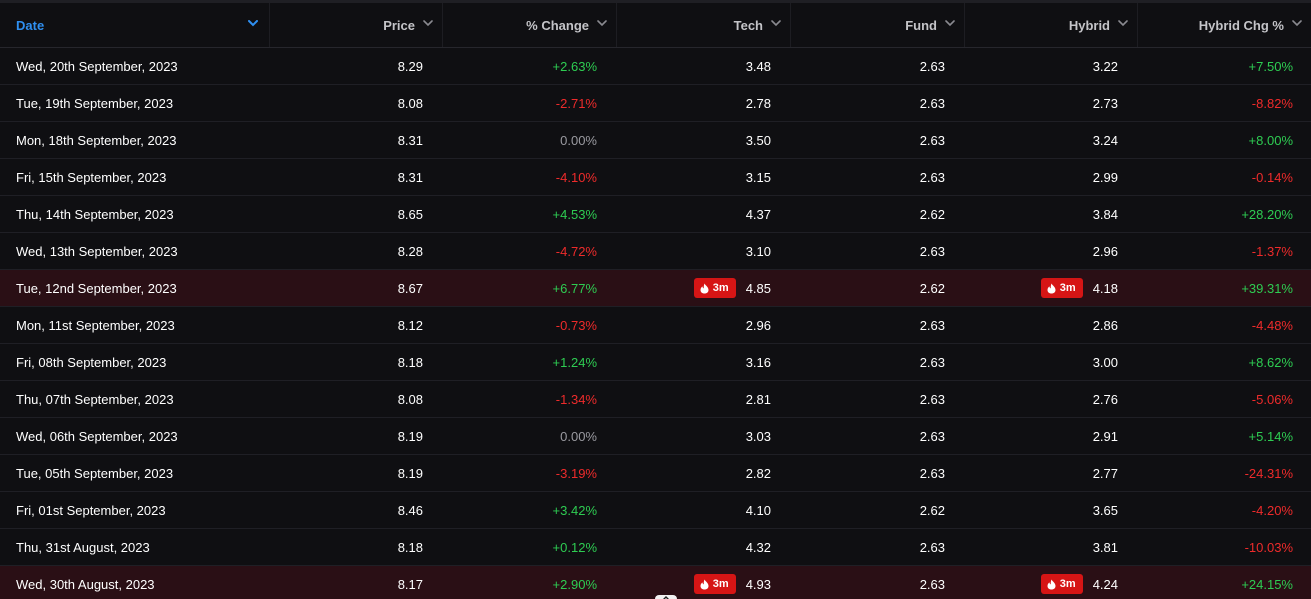  What do you see at coordinates (758, 510) in the screenshot?
I see `cell-tech-value: 4.10` at bounding box center [758, 510].